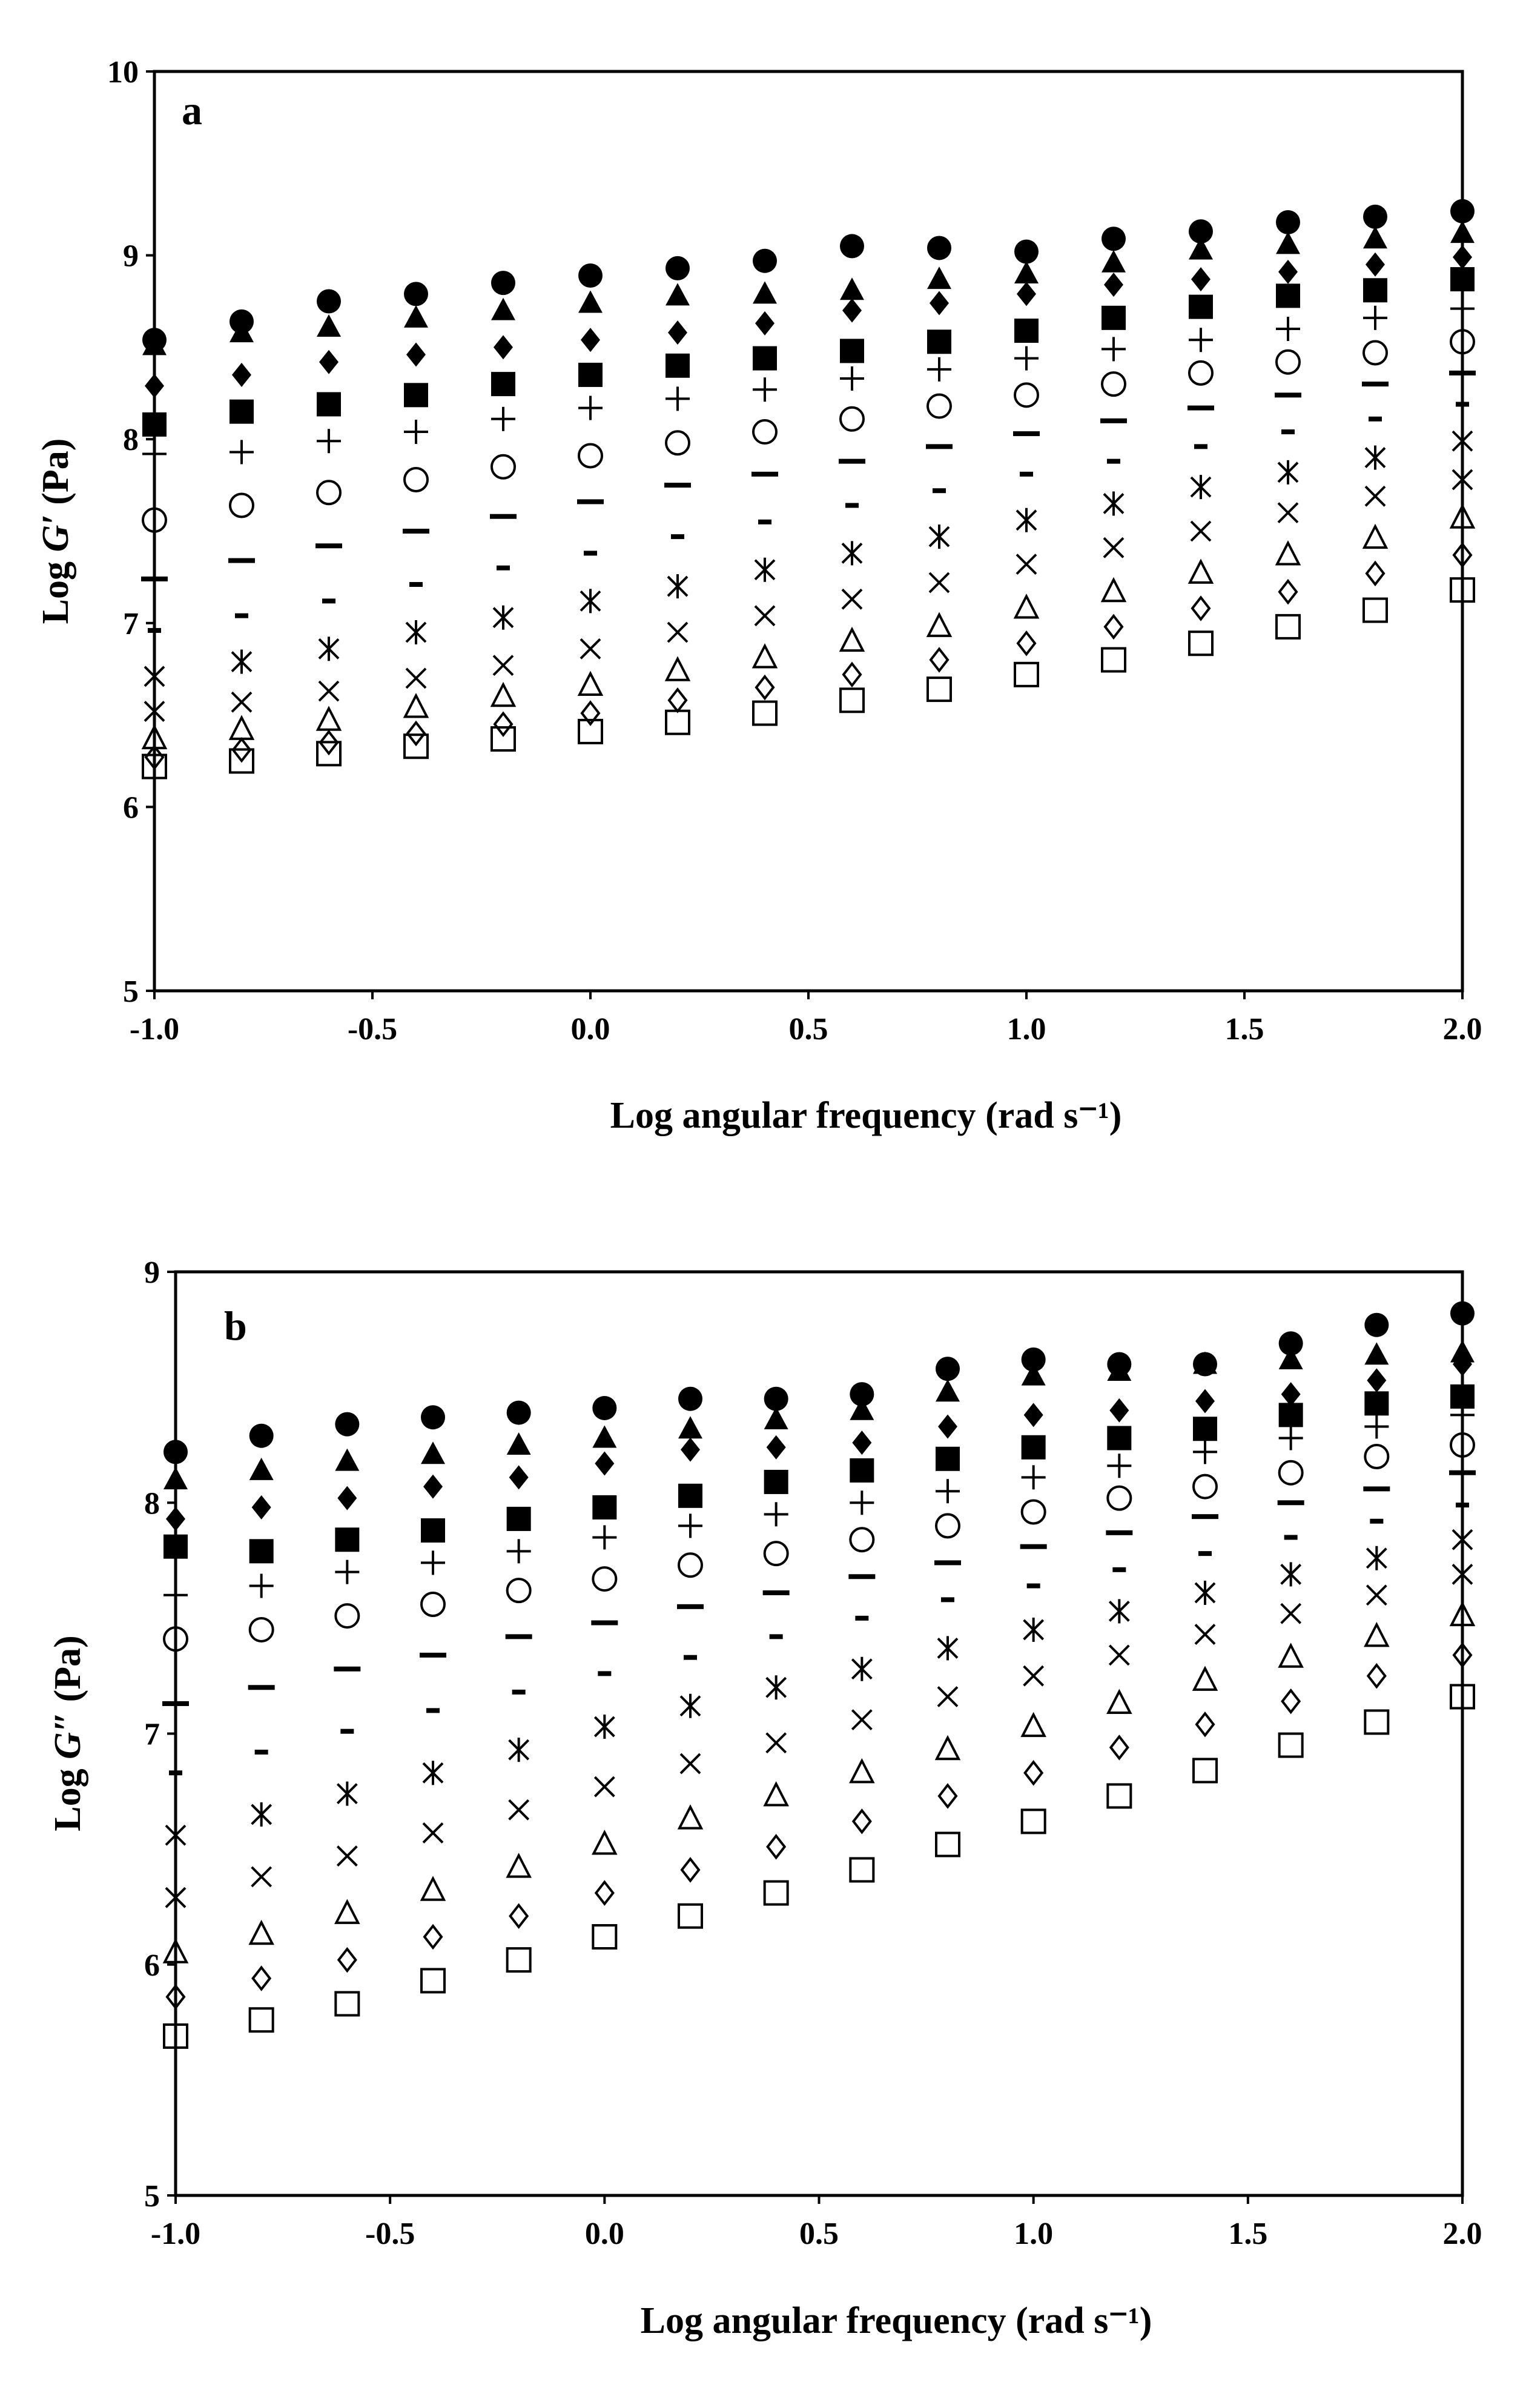 This screenshot has width=1526, height=2408. What do you see at coordinates (67, 1733) in the screenshot?
I see `y-axis-title-b: Log G″ (Pa)` at bounding box center [67, 1733].